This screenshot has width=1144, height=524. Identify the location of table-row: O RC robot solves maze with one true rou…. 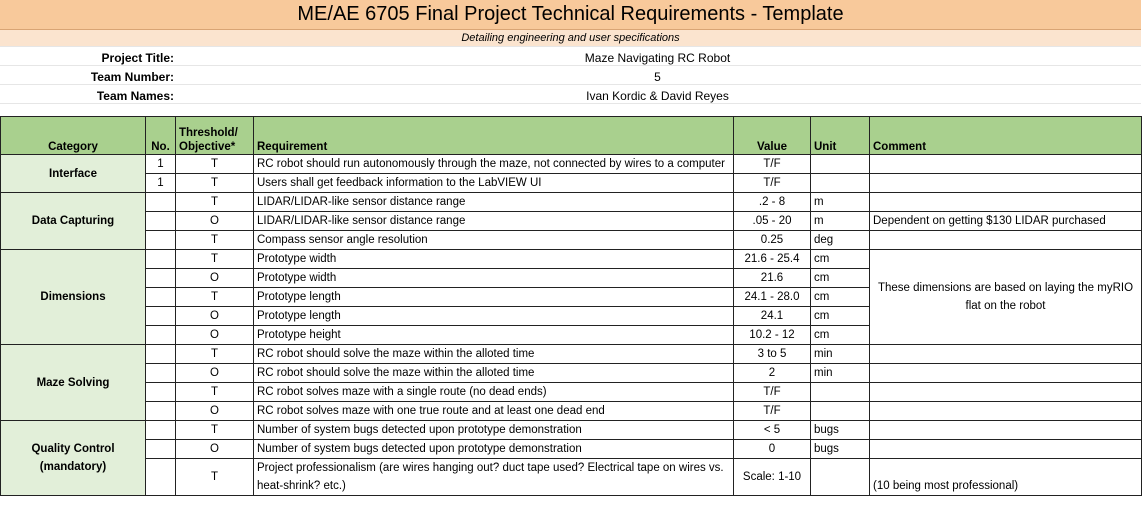
(571, 411).